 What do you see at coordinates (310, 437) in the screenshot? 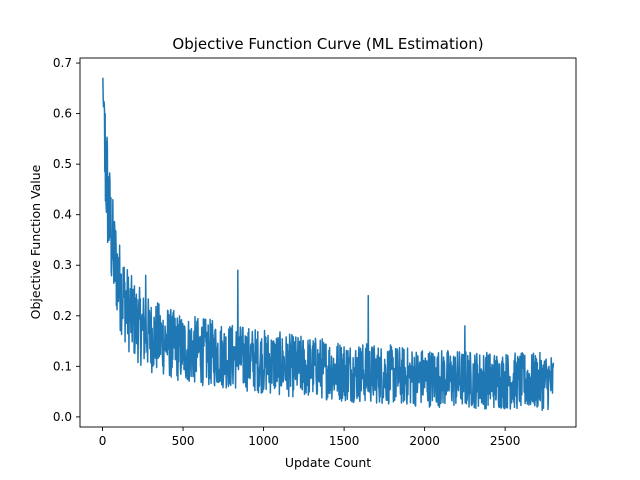
I see `x-axis: 0 500 1000 1500 2000 2500` at bounding box center [310, 437].